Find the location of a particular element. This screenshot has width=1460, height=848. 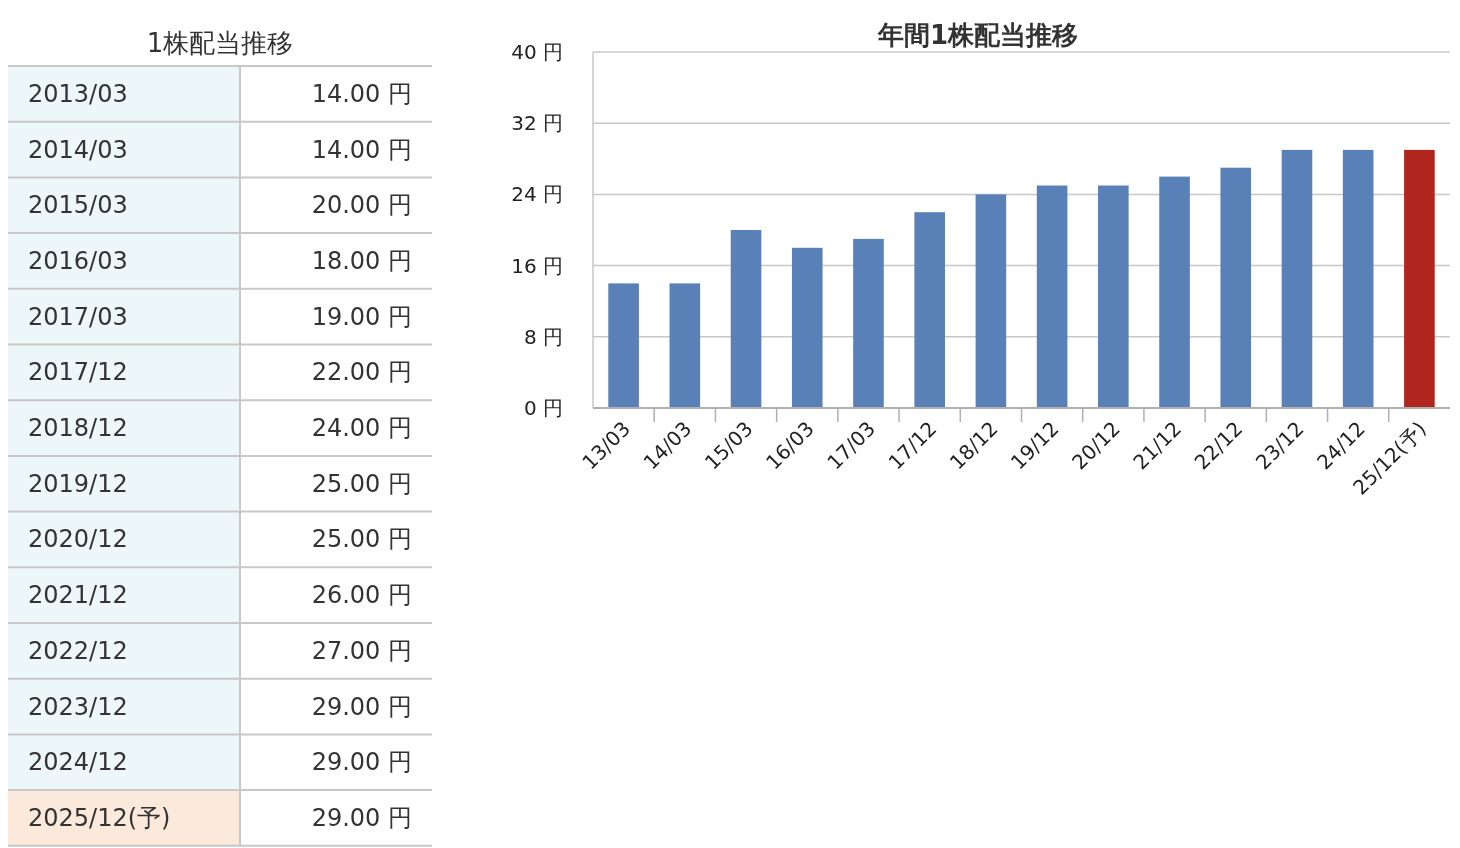

y-tick-label: 16 円 is located at coordinates (537, 265).